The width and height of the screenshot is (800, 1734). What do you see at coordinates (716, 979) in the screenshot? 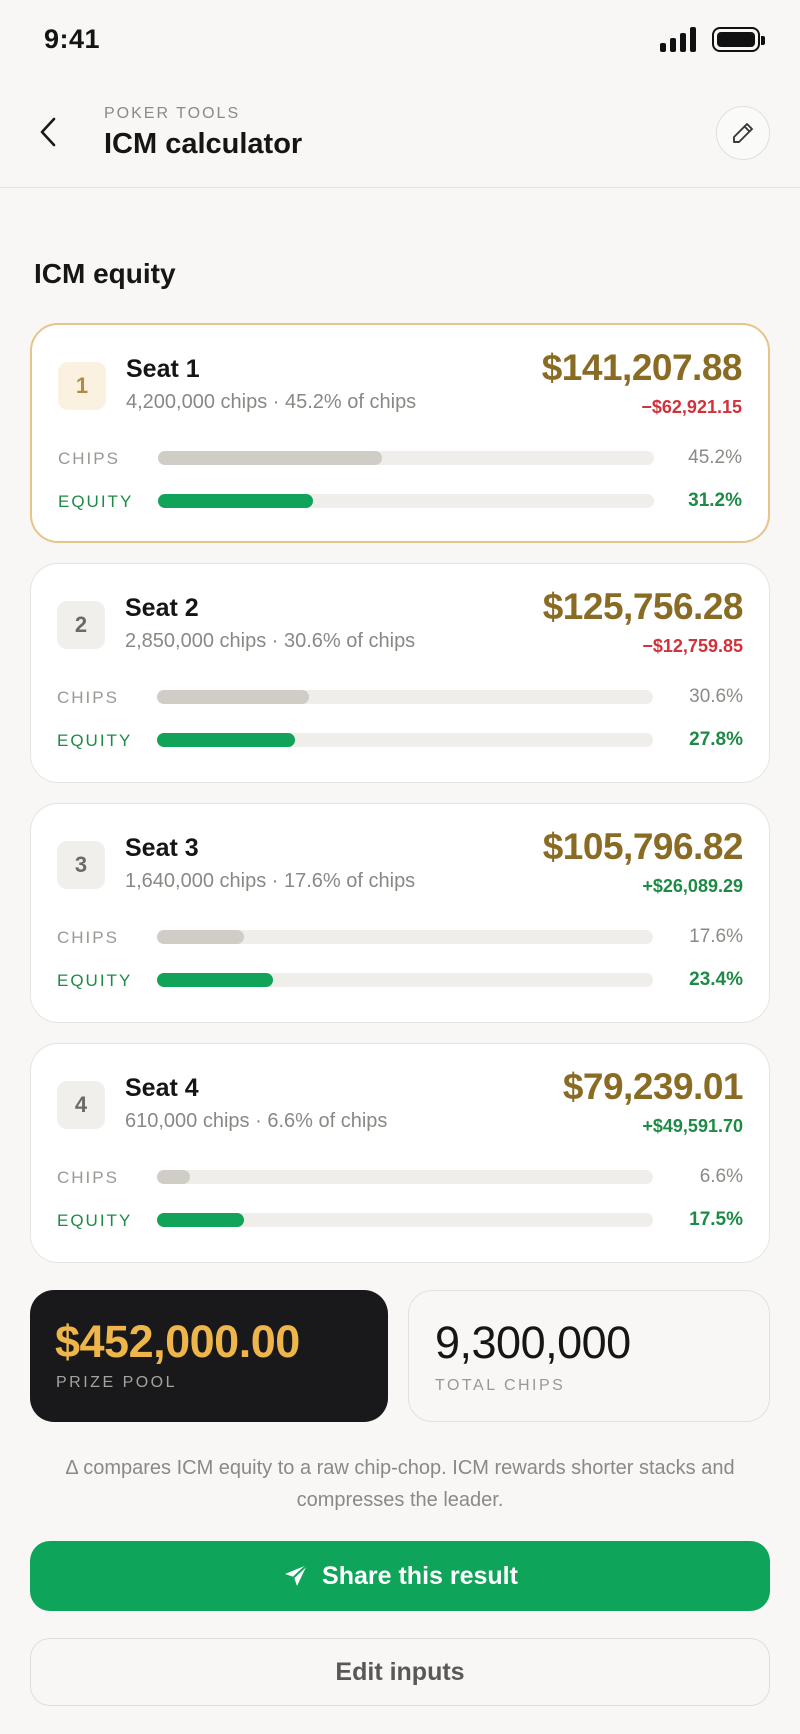
I see `equity-pct: 23.4%` at bounding box center [716, 979].